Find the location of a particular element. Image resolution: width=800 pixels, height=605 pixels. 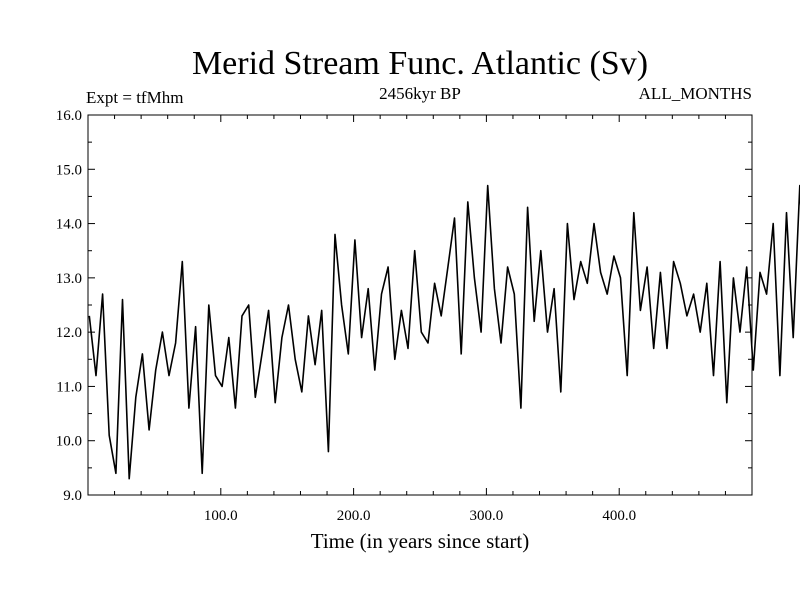

y-tick-label: 10.0 is located at coordinates (69, 442).